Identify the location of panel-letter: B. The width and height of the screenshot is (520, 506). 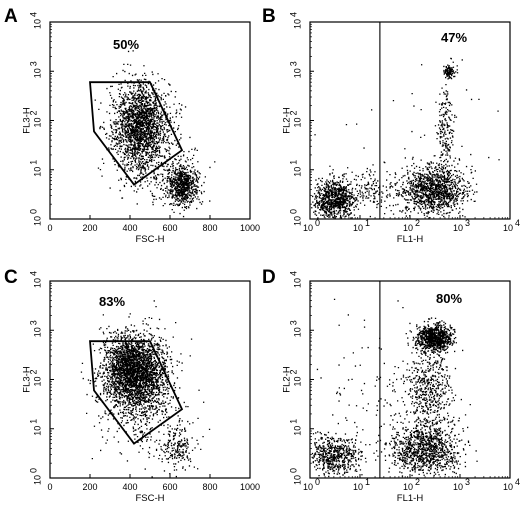
(269, 16).